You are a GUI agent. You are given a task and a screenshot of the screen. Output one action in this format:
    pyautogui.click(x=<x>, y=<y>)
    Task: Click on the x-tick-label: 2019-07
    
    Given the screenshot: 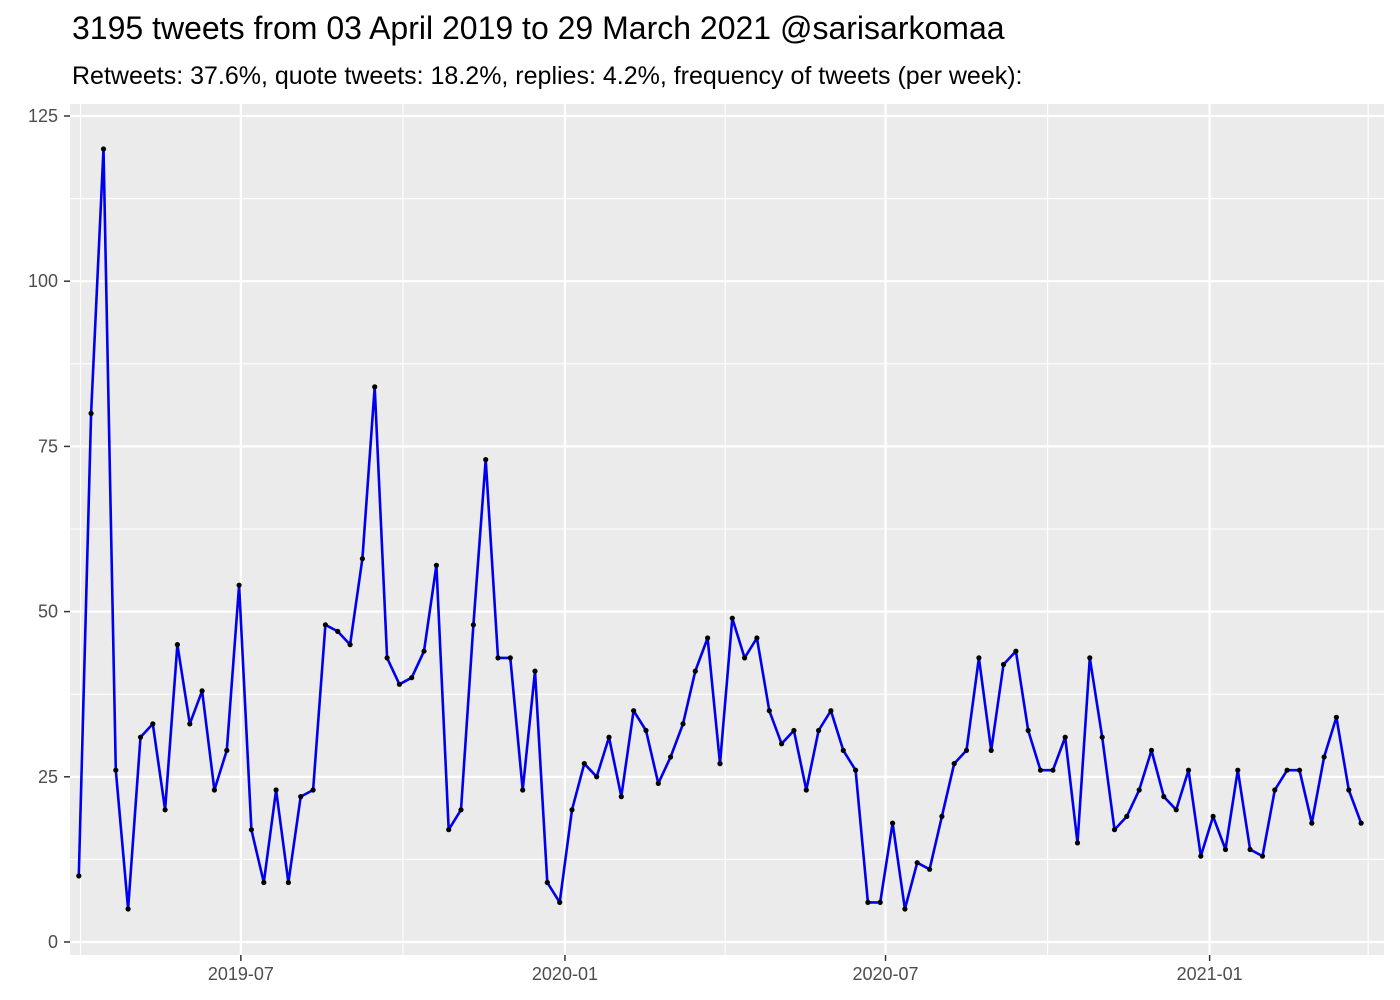 What is the action you would take?
    pyautogui.click(x=241, y=974)
    